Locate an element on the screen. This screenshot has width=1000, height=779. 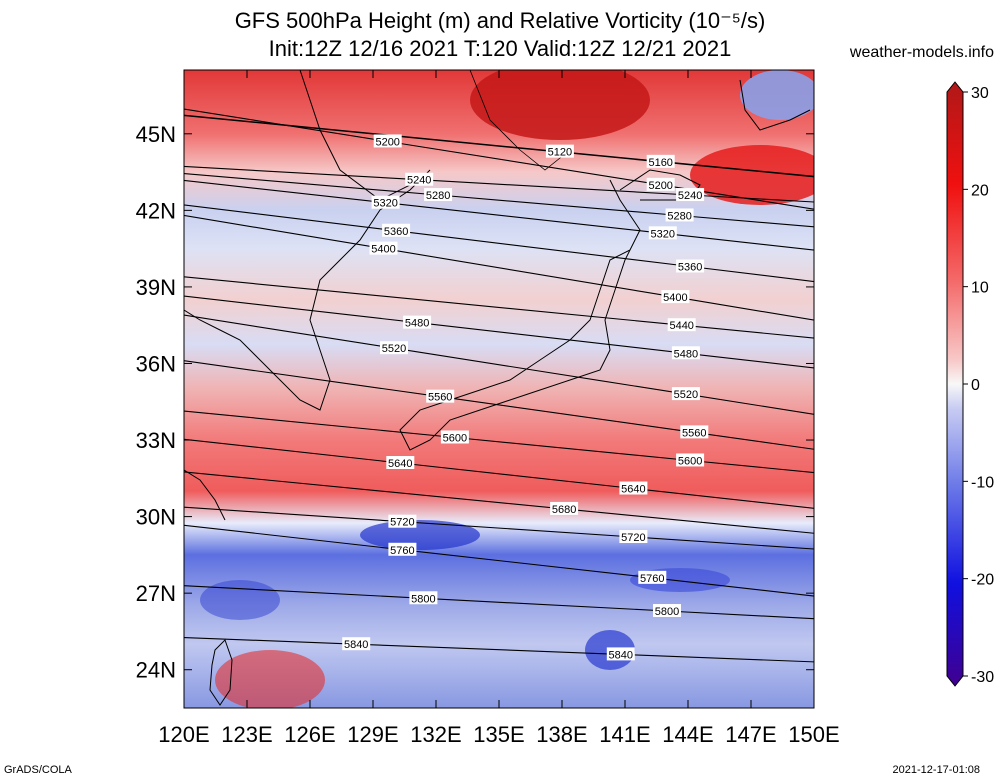
lat-tick-label: 33N is located at coordinates (156, 440).